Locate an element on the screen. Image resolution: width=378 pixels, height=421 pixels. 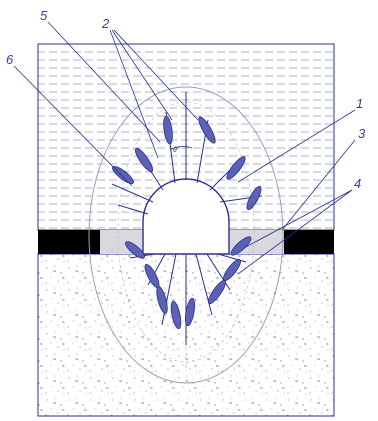
callout-1: 1 is located at coordinates (359, 103).